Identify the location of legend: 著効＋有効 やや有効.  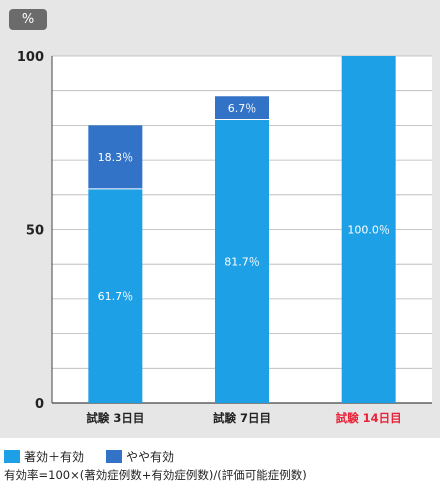
(100, 456).